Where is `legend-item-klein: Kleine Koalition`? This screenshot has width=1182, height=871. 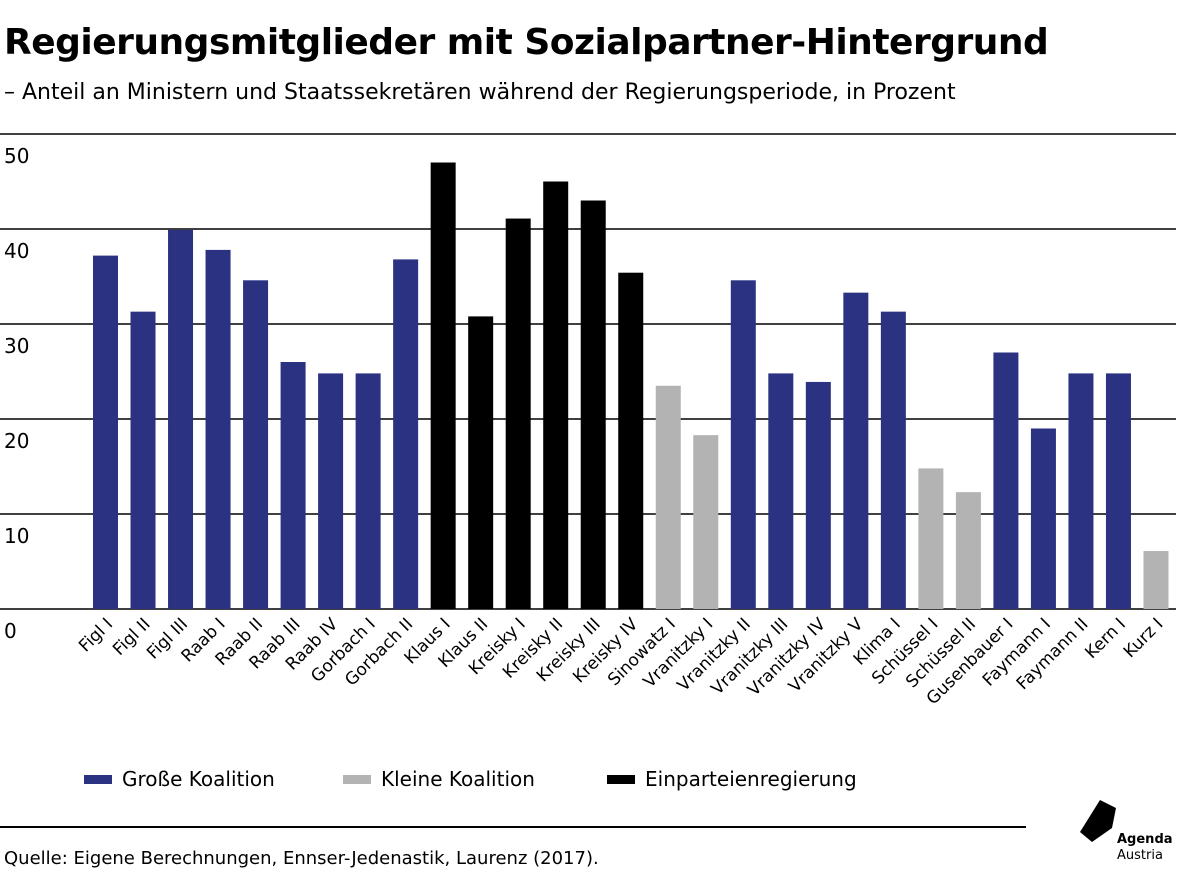 legend-item-klein: Kleine Koalition is located at coordinates (439, 779).